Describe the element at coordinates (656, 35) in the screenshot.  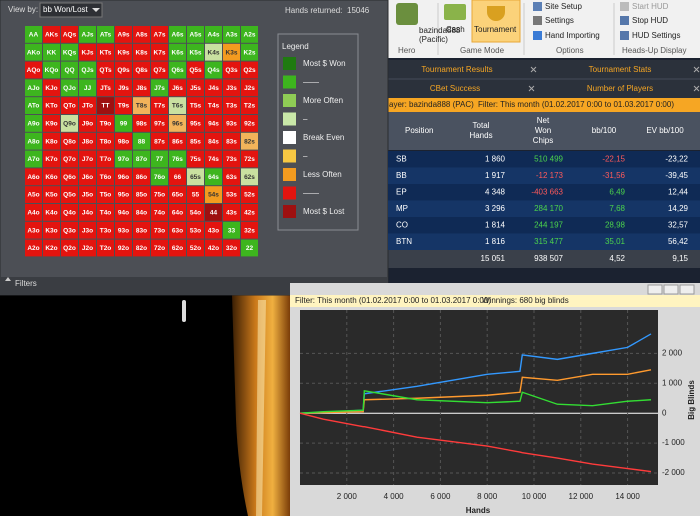
I see `hud-settings-button: HUD Settings` at that location.